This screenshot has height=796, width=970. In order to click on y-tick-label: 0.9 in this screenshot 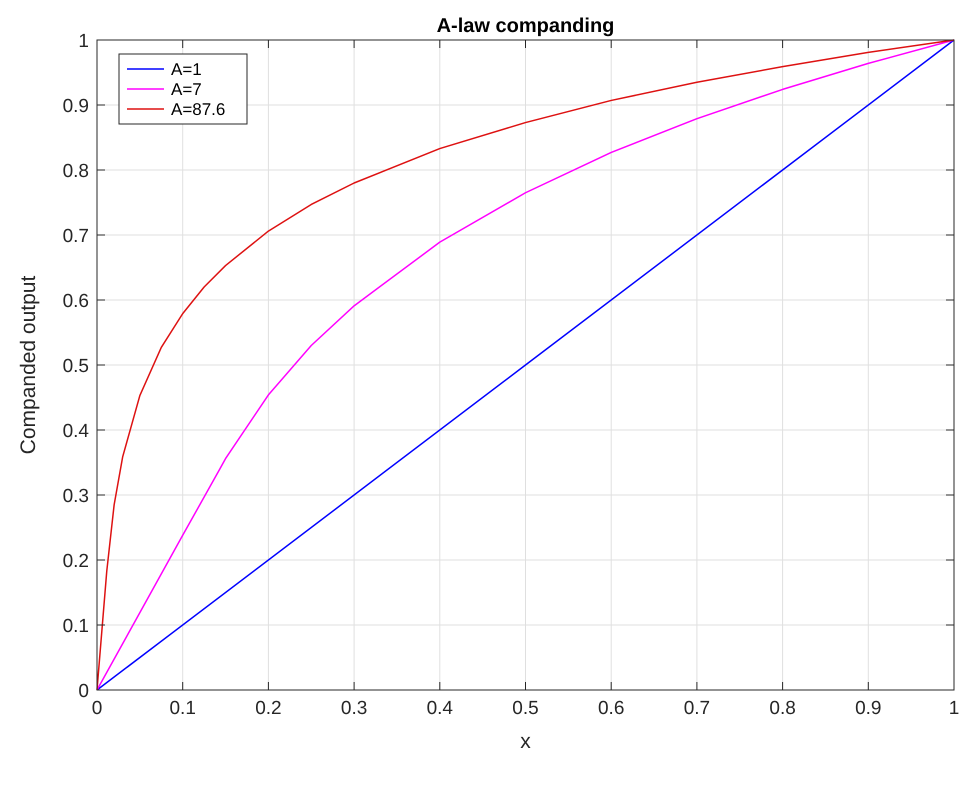, I will do `click(75, 106)`.